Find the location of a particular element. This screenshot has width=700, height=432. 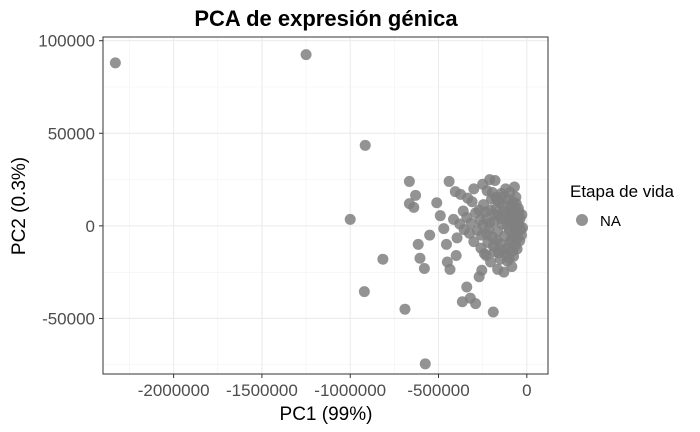

y-tick-label: 100000 is located at coordinates (66, 41).